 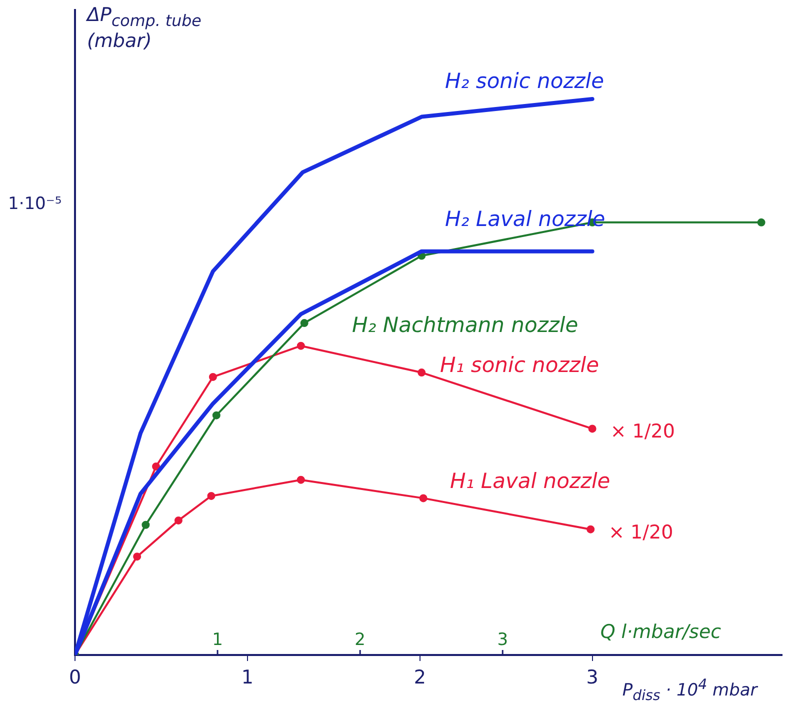 What do you see at coordinates (524, 81) in the screenshot?
I see `series-label: H₂ sonic nozzle` at bounding box center [524, 81].